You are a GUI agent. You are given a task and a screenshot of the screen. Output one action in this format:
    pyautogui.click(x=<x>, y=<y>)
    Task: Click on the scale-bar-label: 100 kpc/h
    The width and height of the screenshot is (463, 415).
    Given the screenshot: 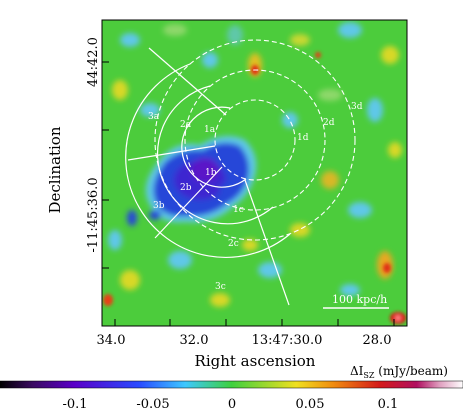 What is the action you would take?
    pyautogui.click(x=359, y=299)
    